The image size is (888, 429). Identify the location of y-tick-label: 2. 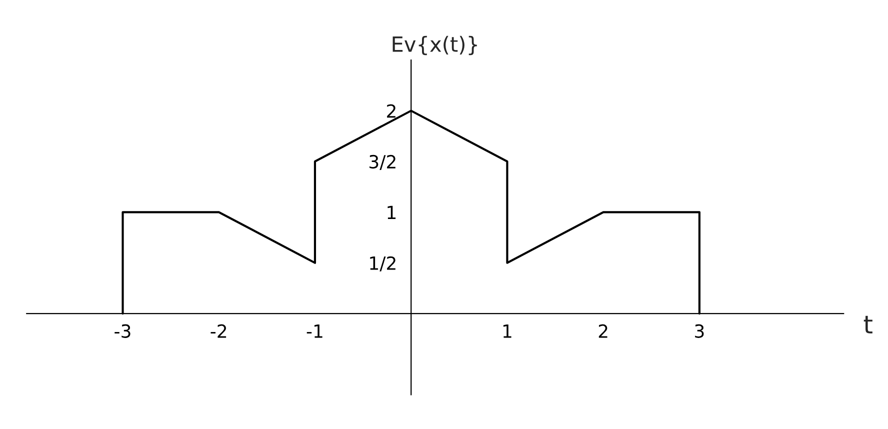
(391, 111).